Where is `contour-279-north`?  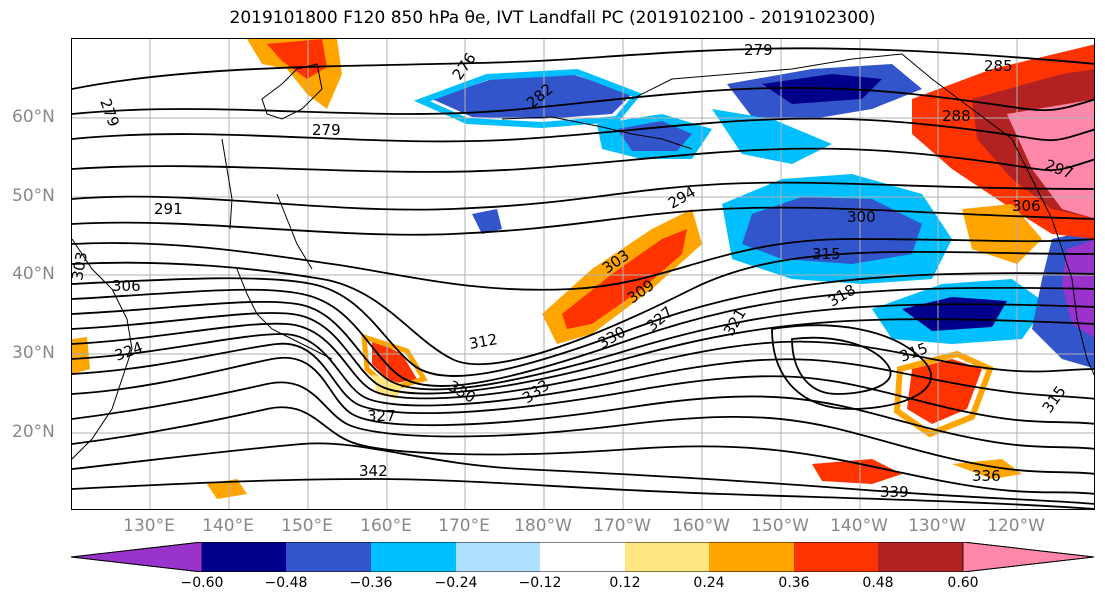 contour-279-north is located at coordinates (583, 68).